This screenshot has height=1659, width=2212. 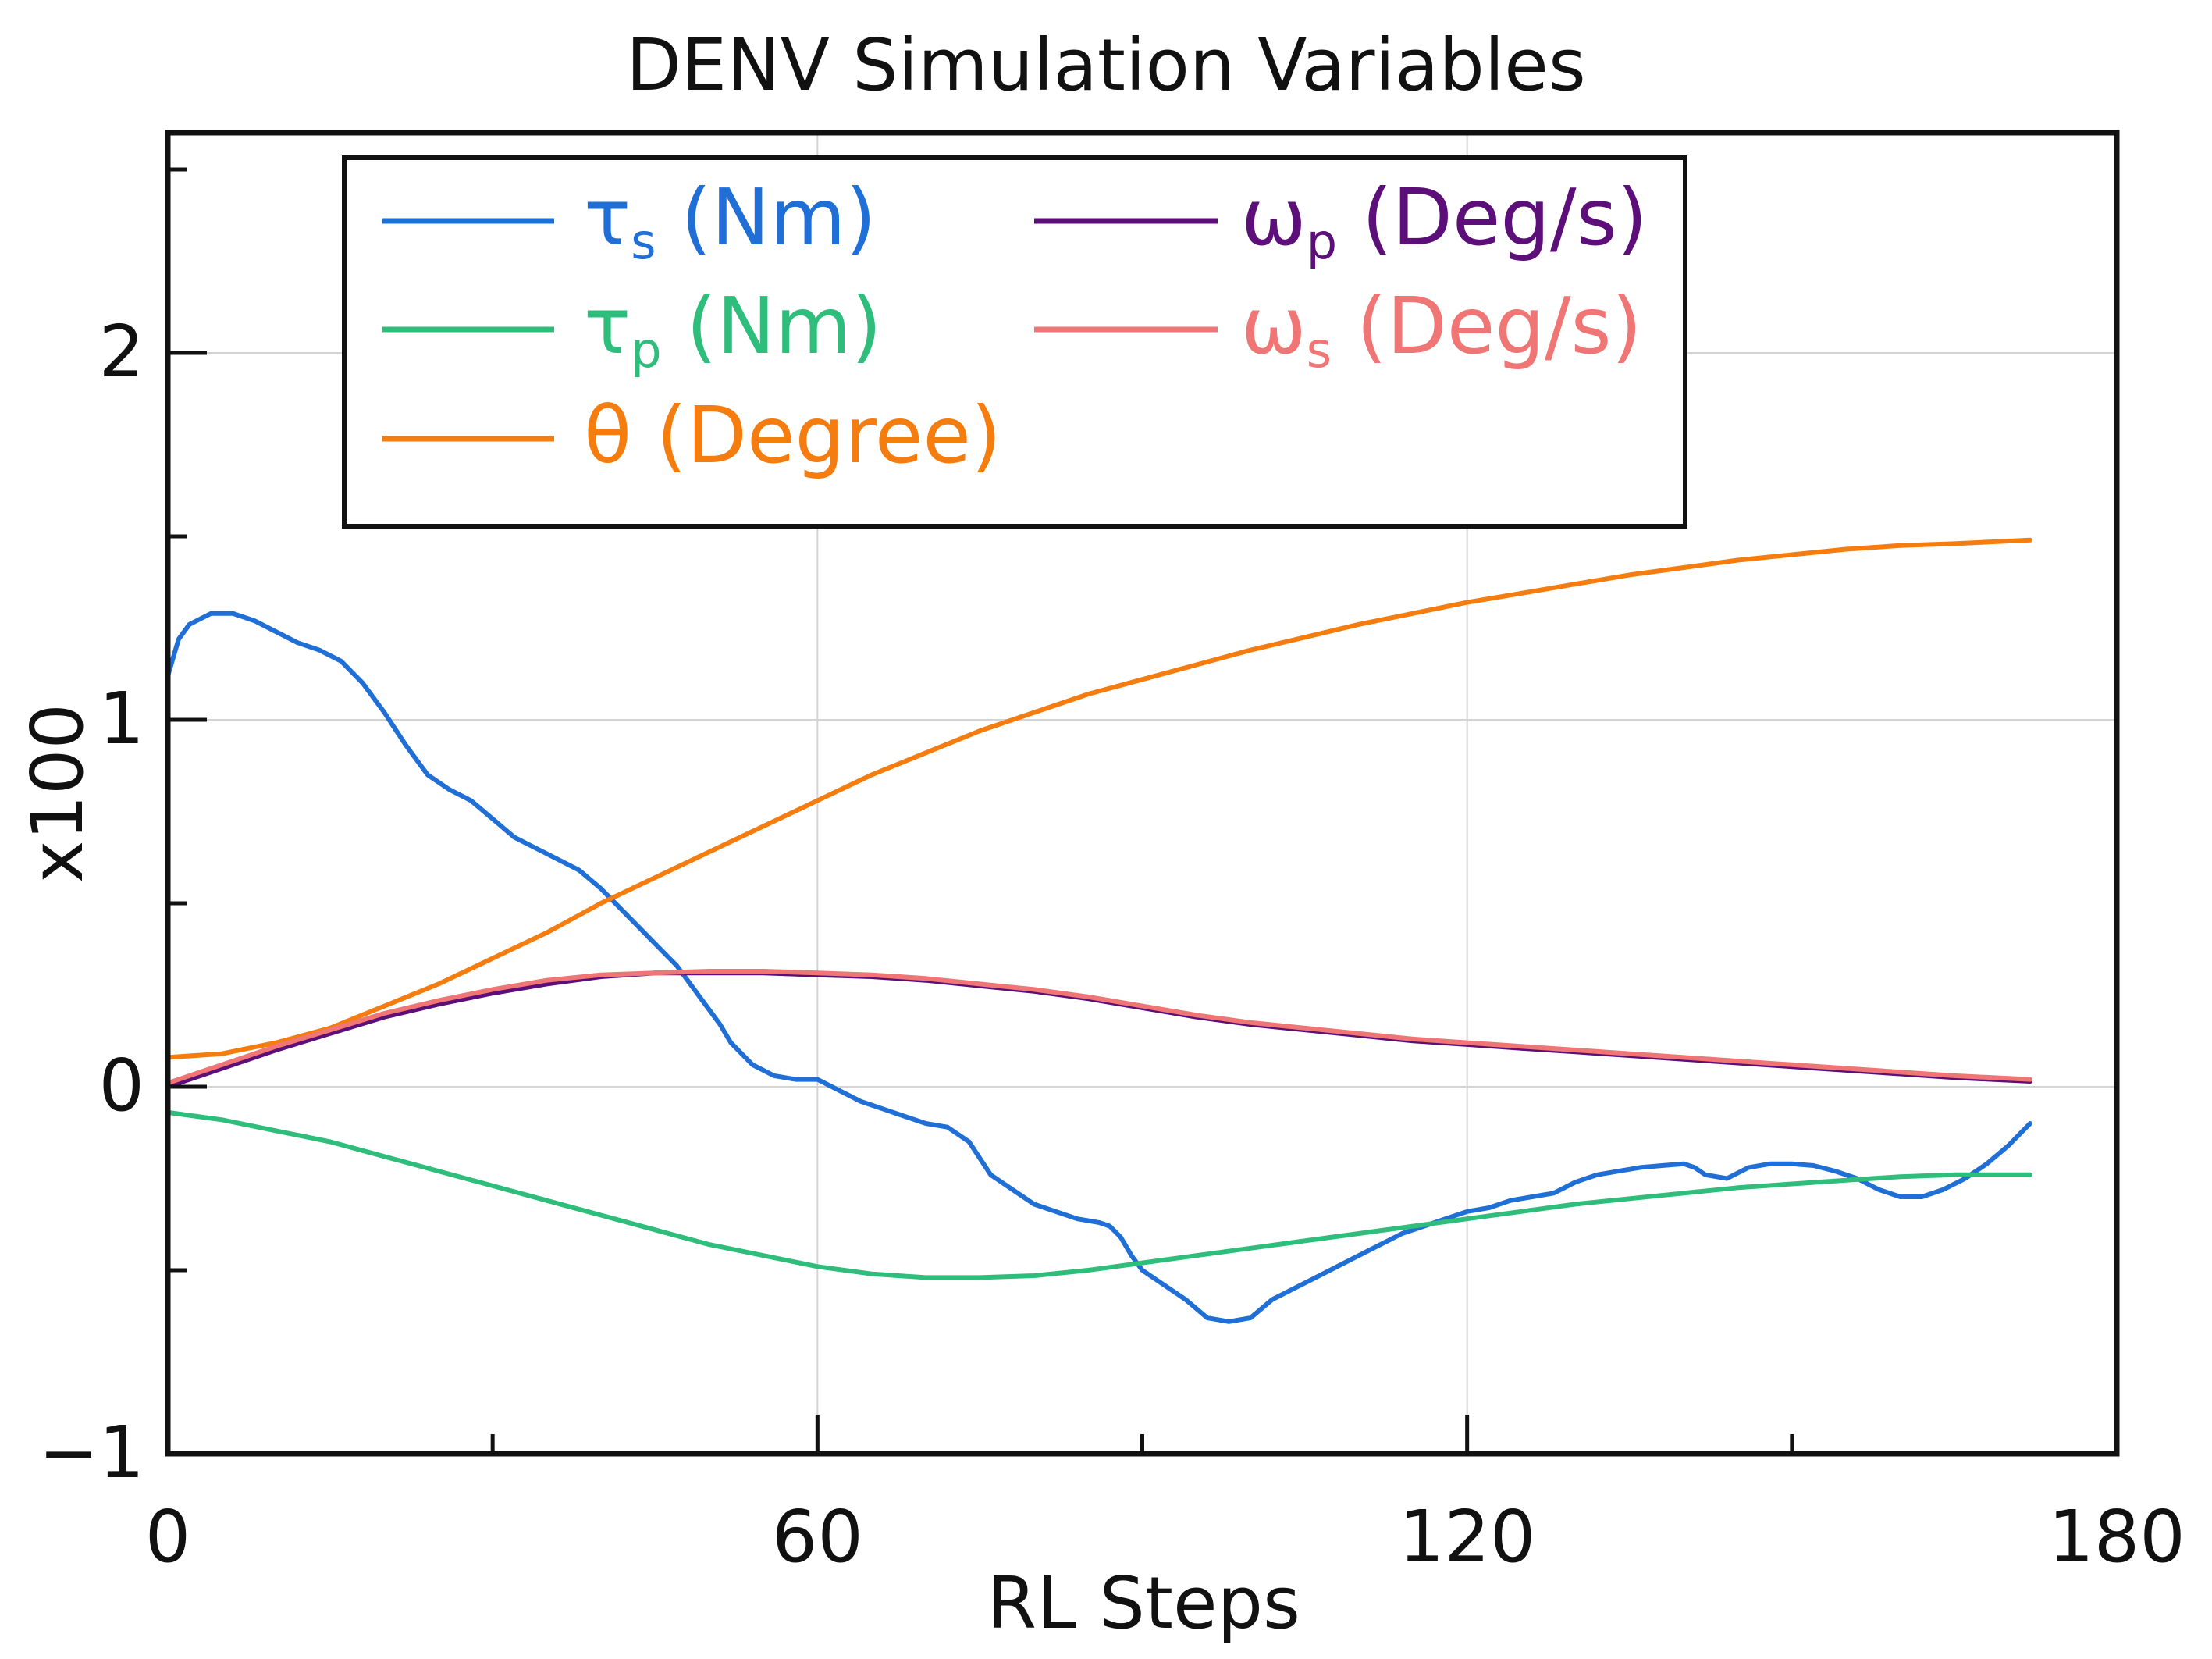 What do you see at coordinates (1144, 1603) in the screenshot?
I see `x-axis-label: RL Steps` at bounding box center [1144, 1603].